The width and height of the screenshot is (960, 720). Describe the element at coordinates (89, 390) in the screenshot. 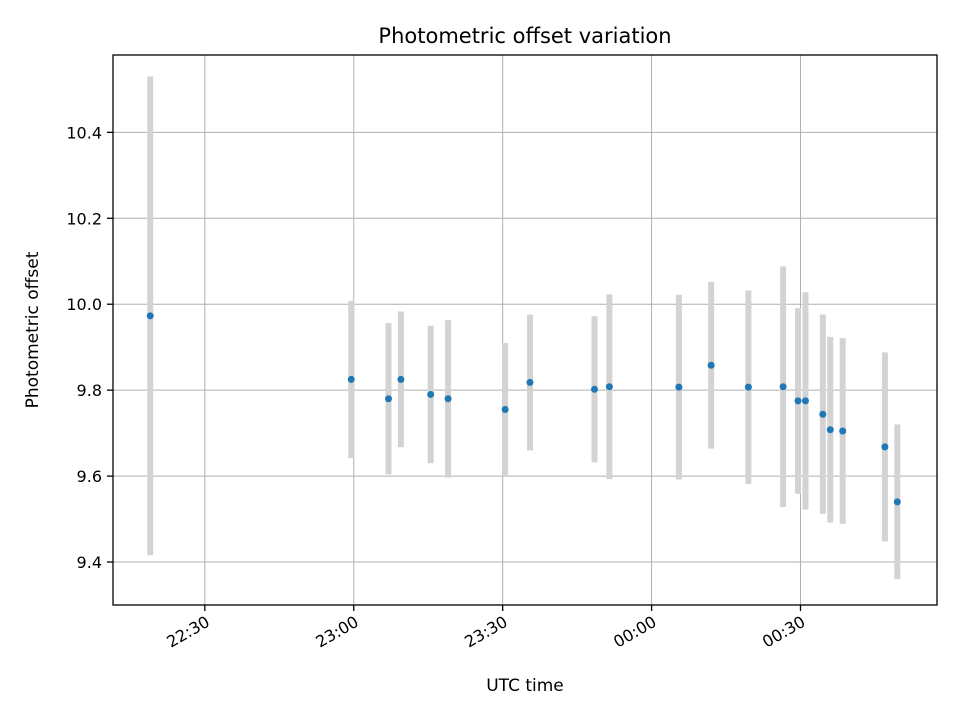

I see `y-tick-label: 9.8` at that location.